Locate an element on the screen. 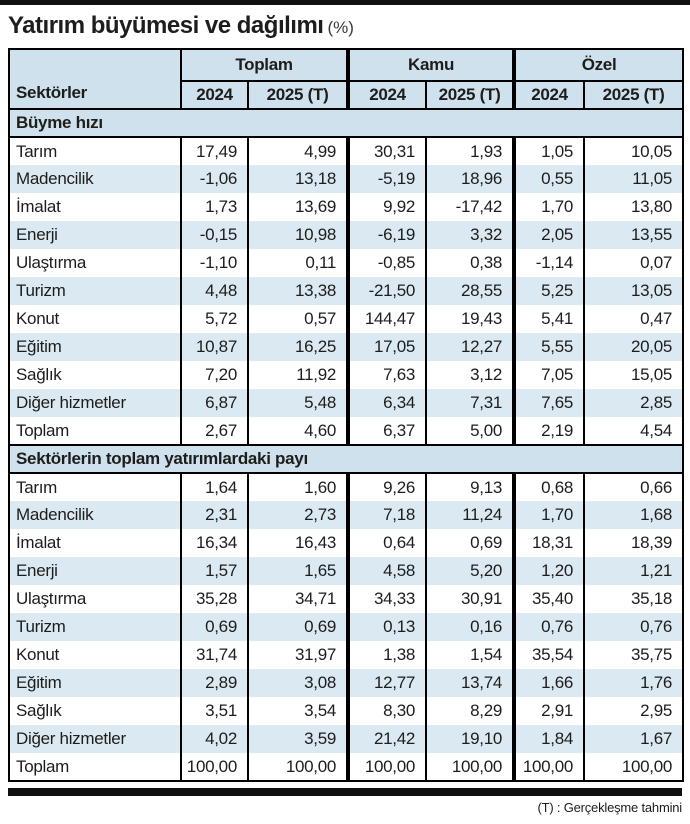  value-cell: -0,85 is located at coordinates (386, 263).